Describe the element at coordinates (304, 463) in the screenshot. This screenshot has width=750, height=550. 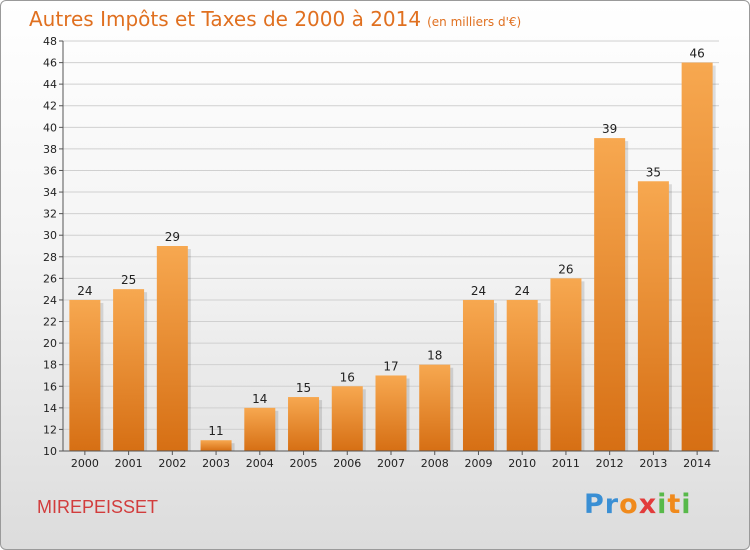
I see `x-tick-label: 2005` at that location.